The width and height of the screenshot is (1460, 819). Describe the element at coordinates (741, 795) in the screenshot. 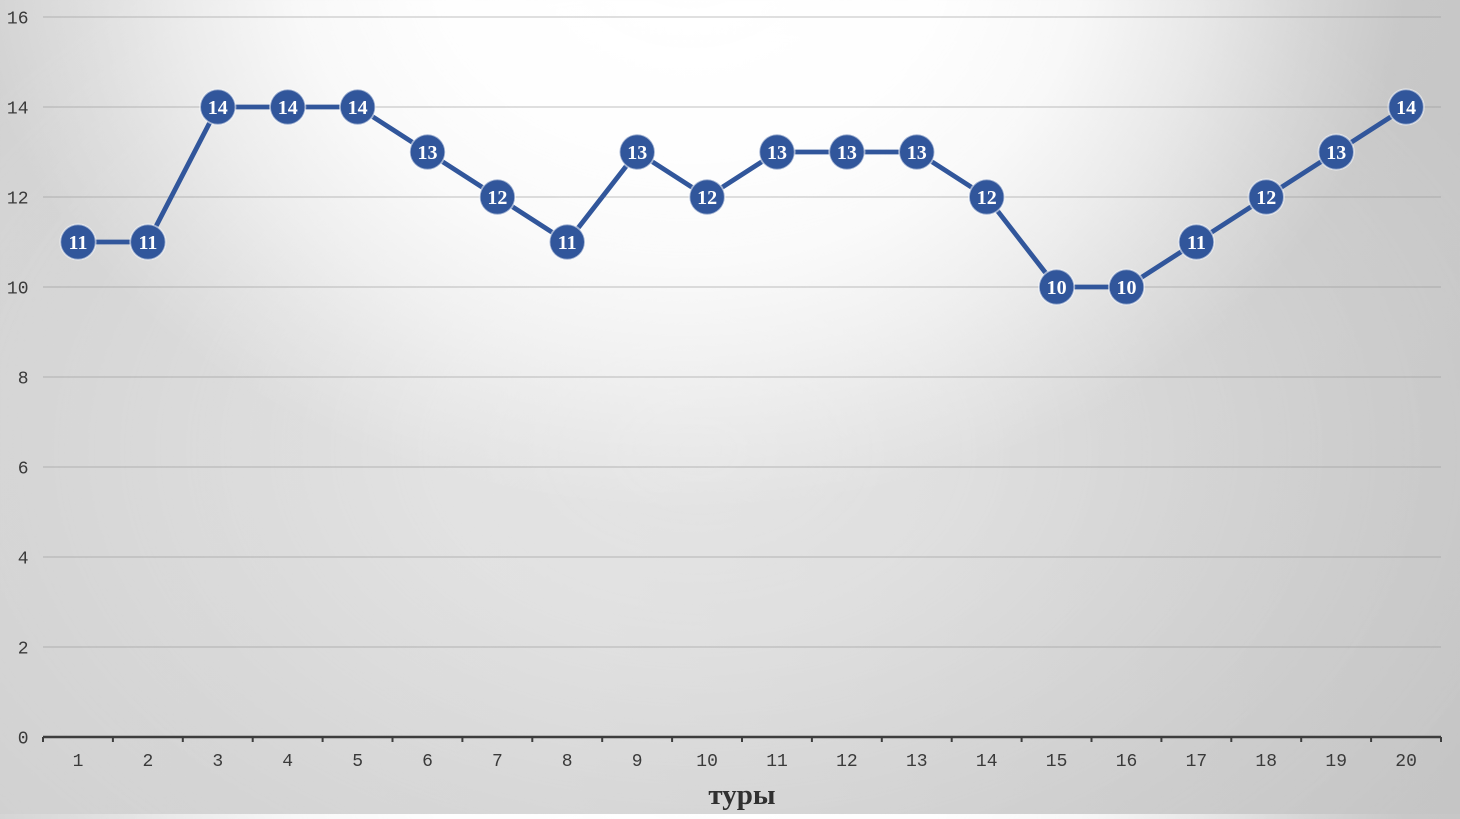

I see `svg-text: туры` at that location.